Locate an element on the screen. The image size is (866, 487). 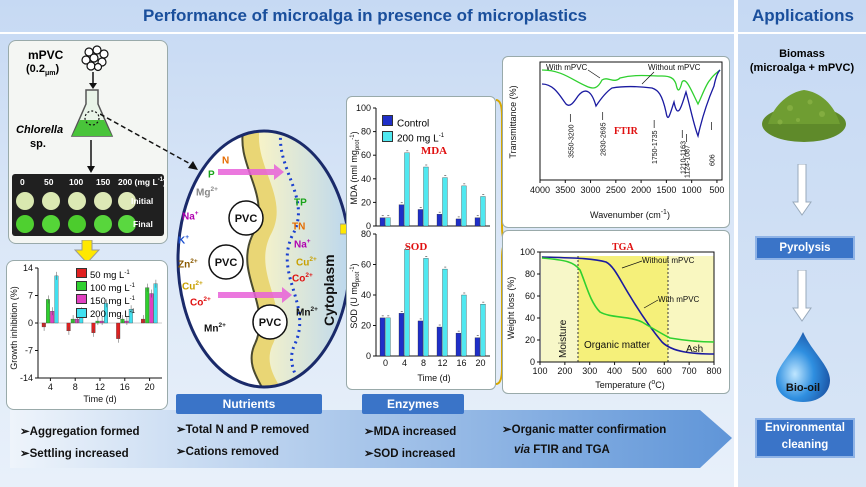
tga-x-tick-label: 700 is located at coordinates (689, 371).